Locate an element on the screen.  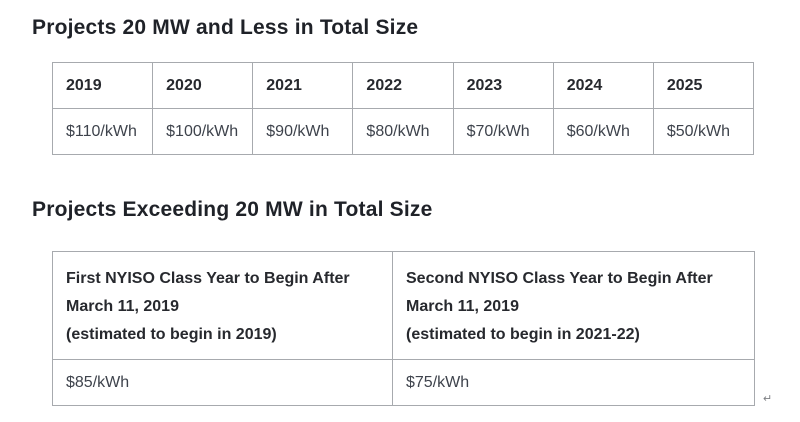
table-header-row: 2019 2020 2021 2022 2023 2024 2025 is located at coordinates (403, 85).